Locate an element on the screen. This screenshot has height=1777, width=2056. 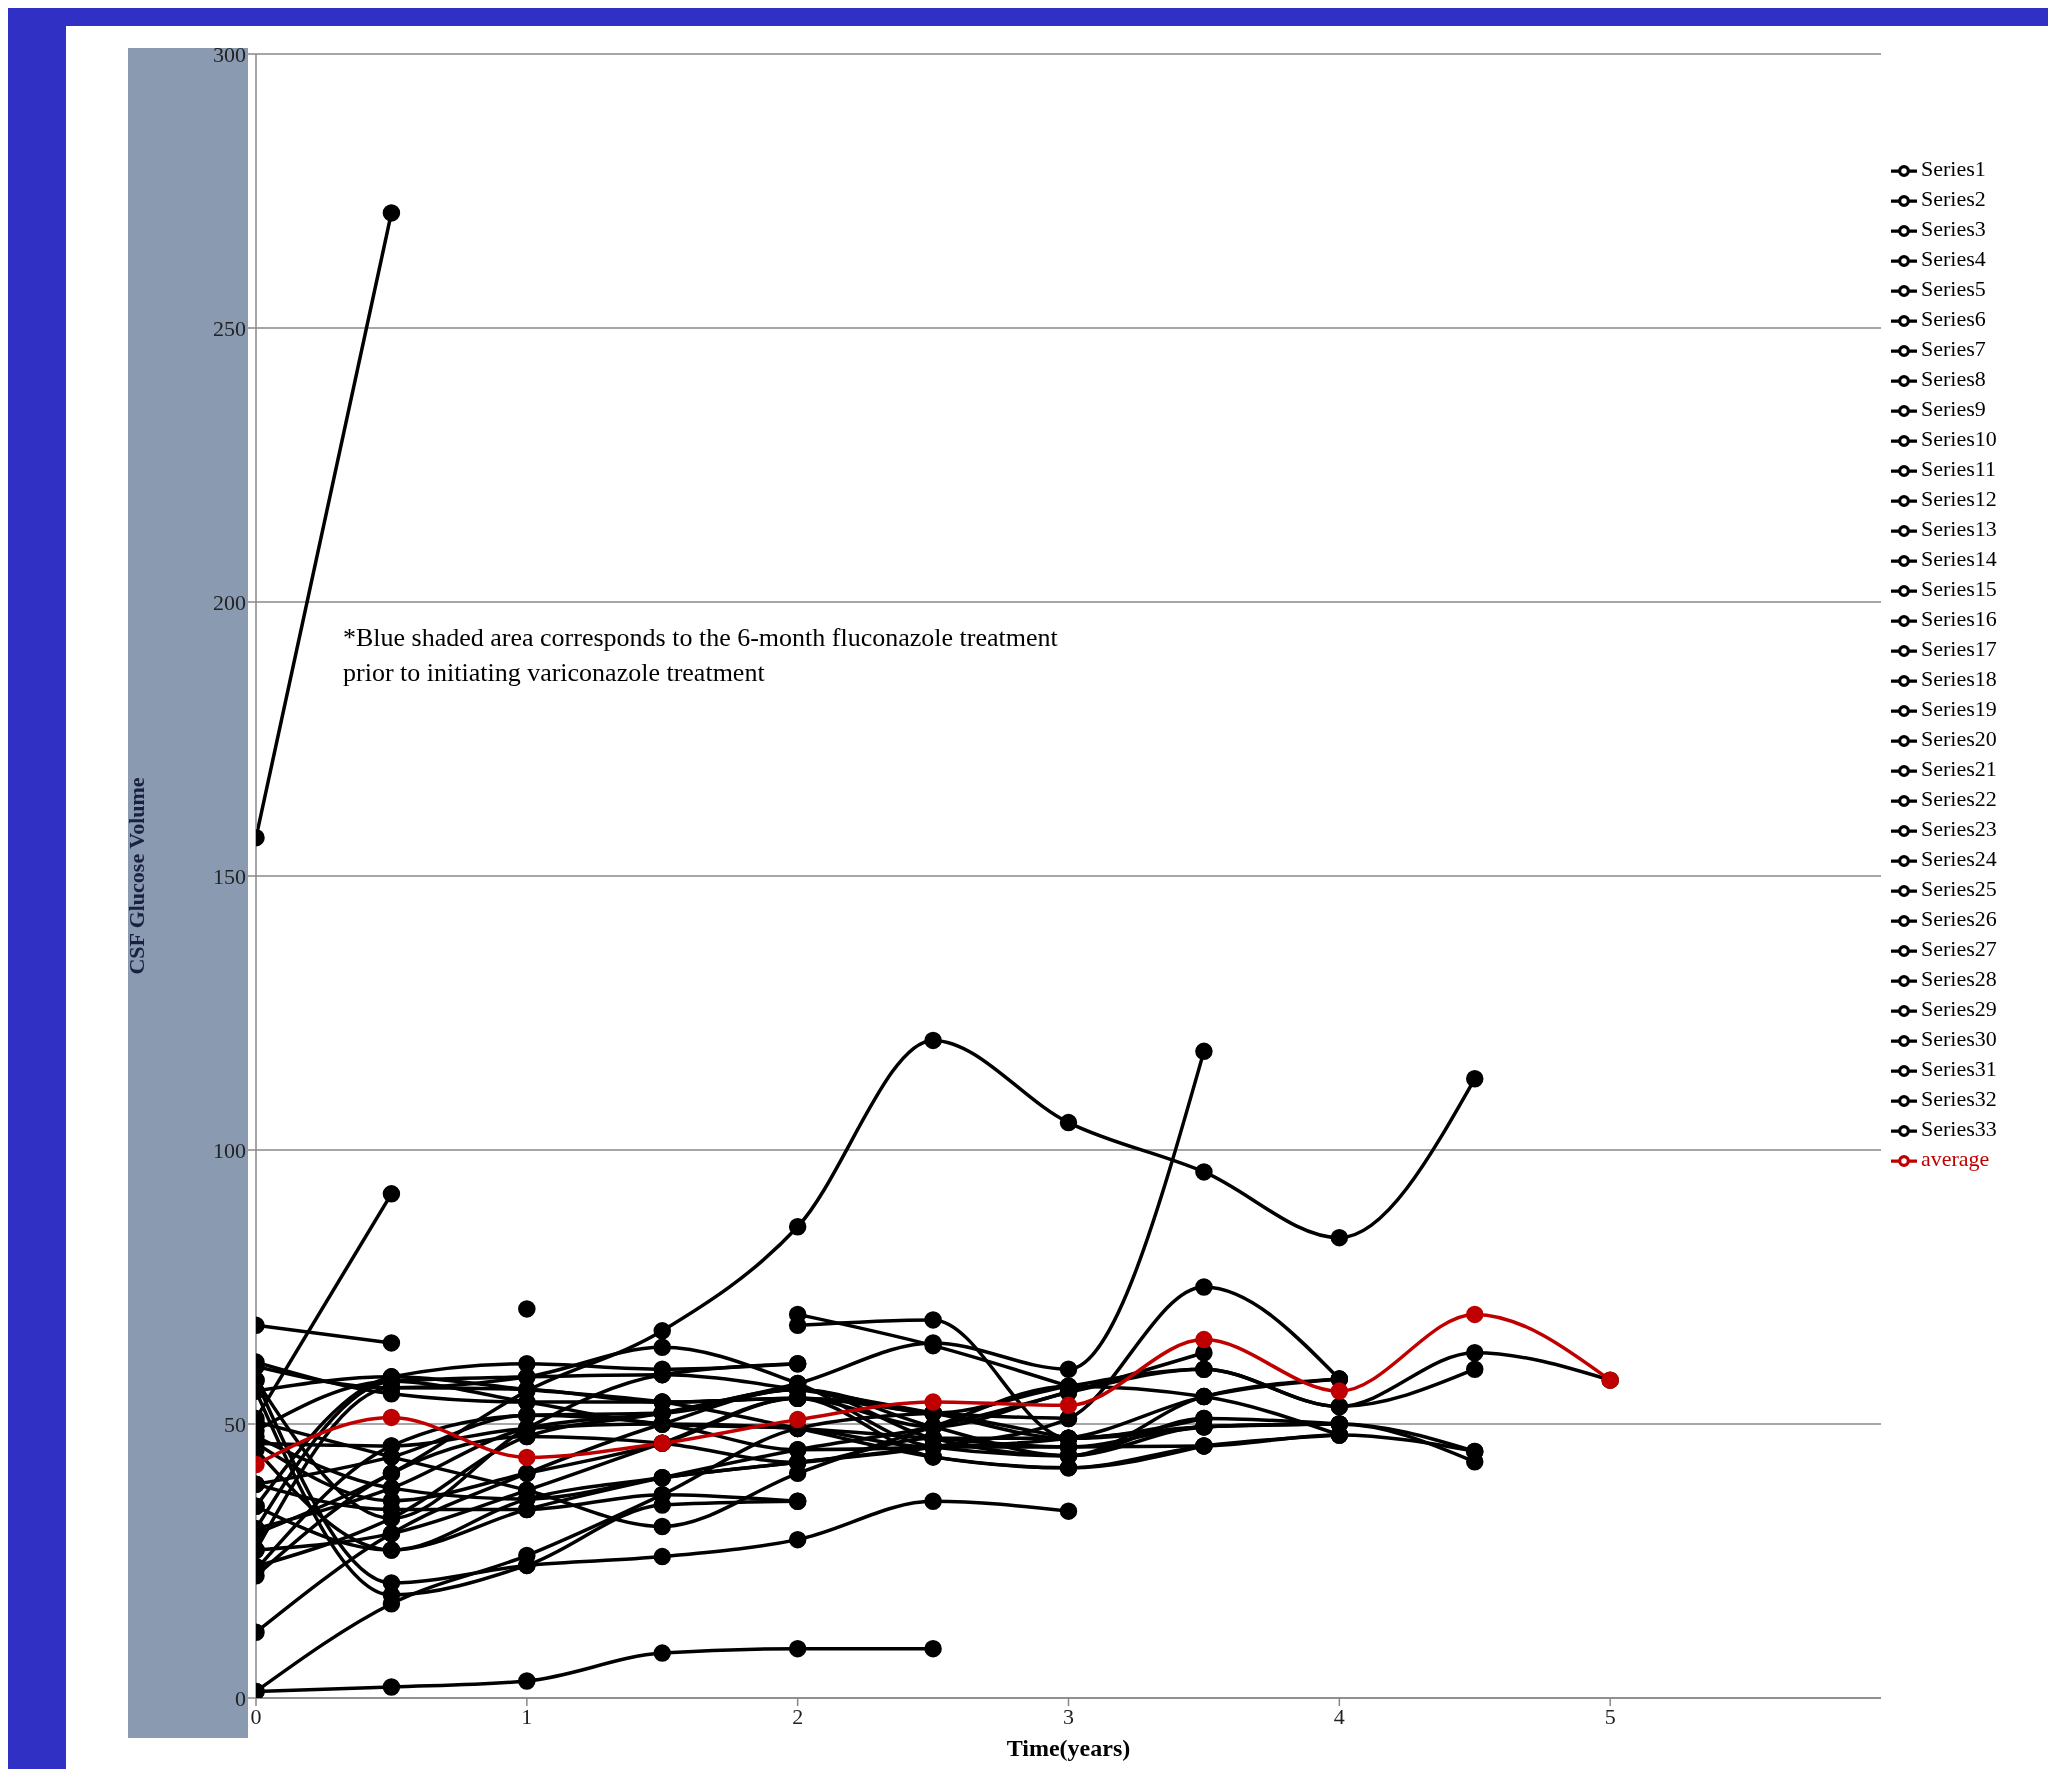
legend-label: Series12 is located at coordinates (1959, 498).